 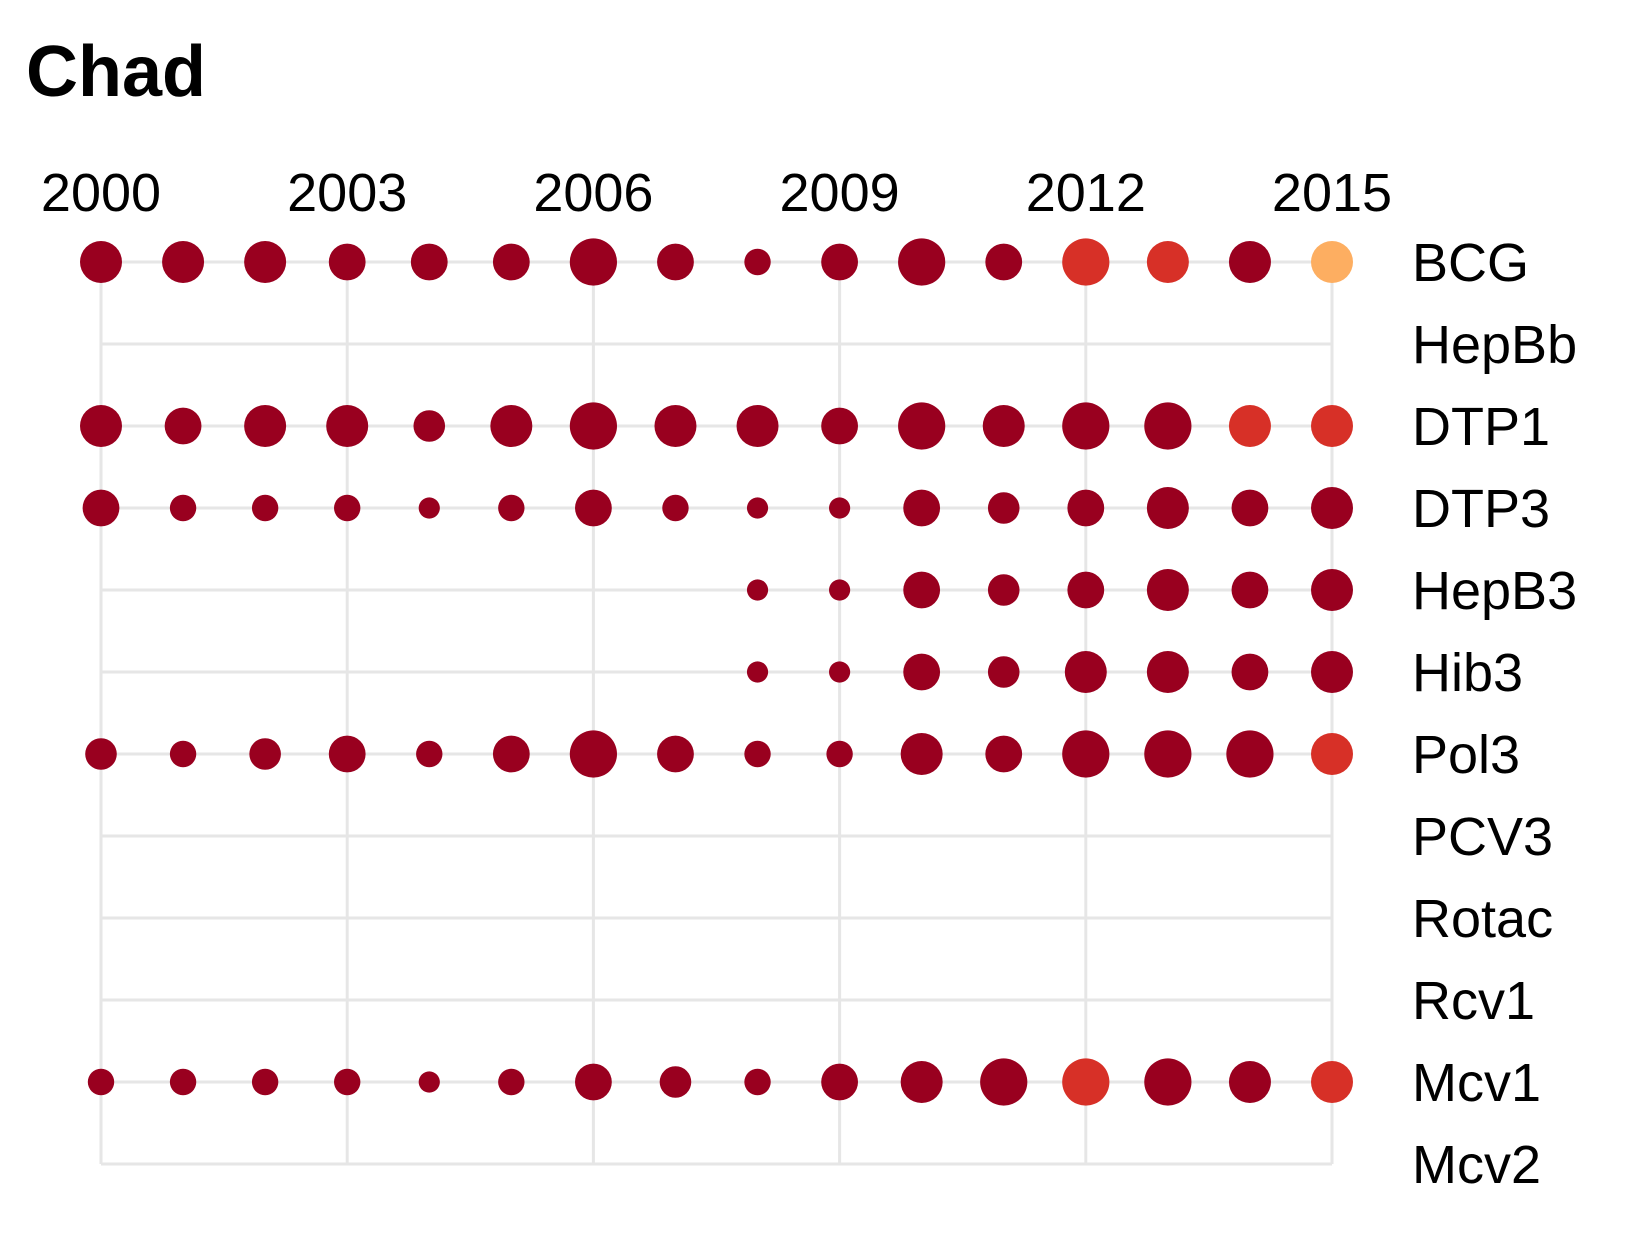 What do you see at coordinates (1482, 919) in the screenshot?
I see `y-tick-label: Rotac` at bounding box center [1482, 919].